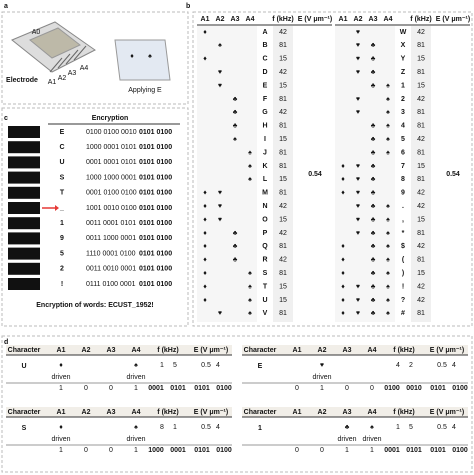  What do you see at coordinates (403, 219) in the screenshot?
I see `row-char: ,` at bounding box center [403, 219].